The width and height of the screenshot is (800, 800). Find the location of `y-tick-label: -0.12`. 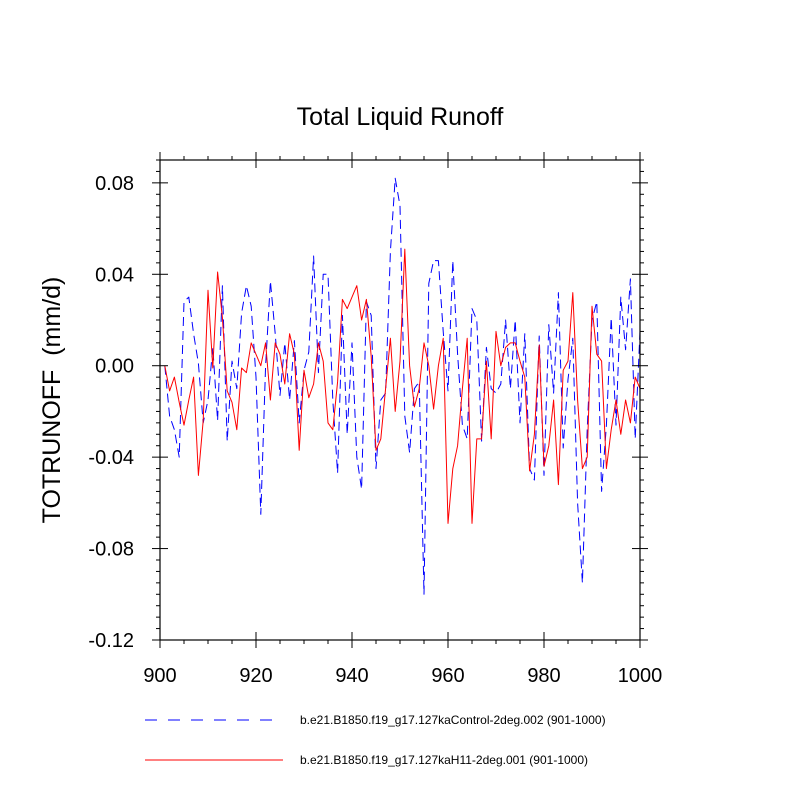

y-tick-label: -0.12 is located at coordinates (111, 641).